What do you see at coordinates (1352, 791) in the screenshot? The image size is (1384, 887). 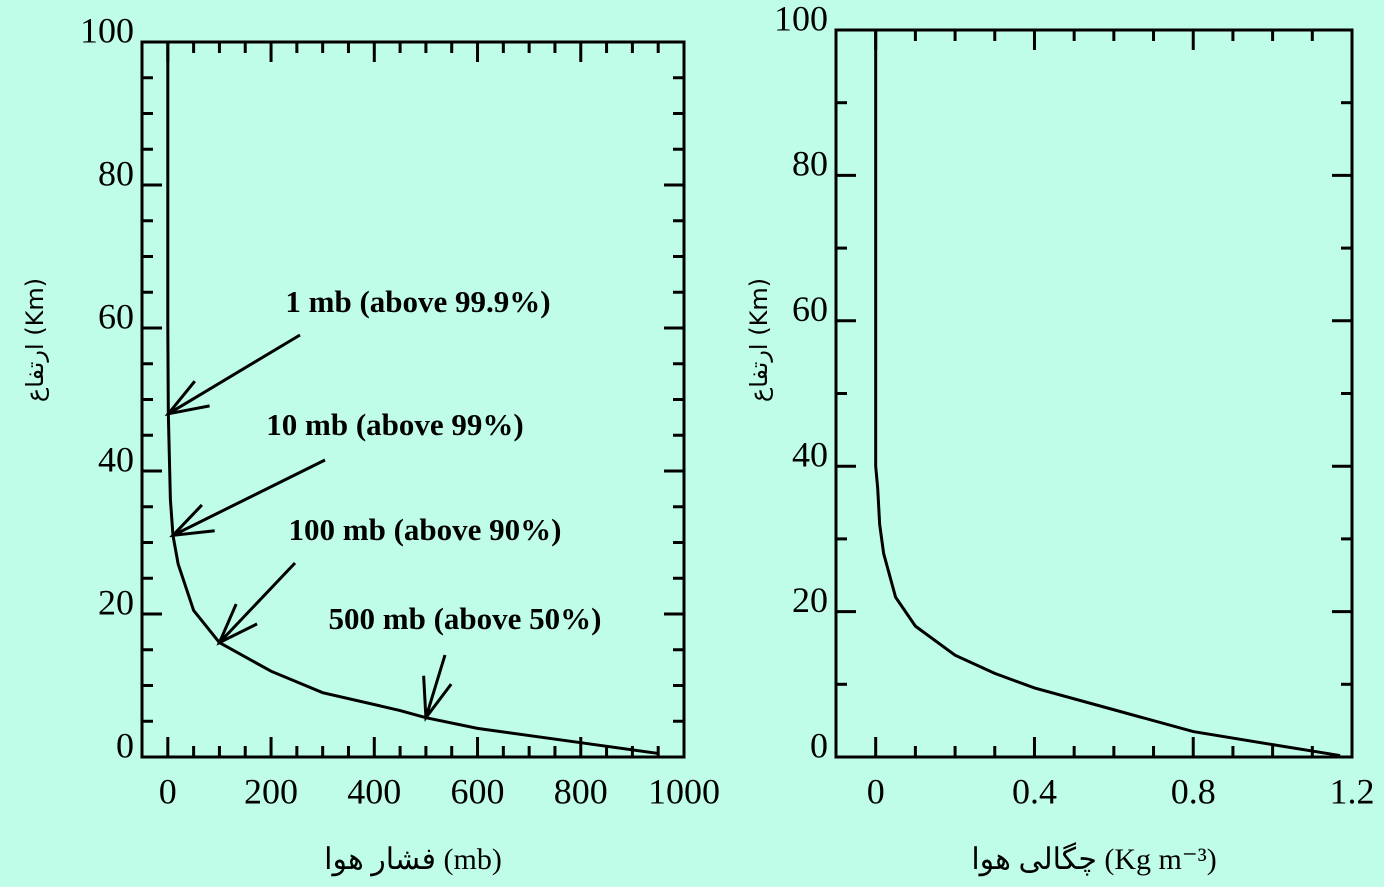 I see `x-tick-label: 1.2` at bounding box center [1352, 791].